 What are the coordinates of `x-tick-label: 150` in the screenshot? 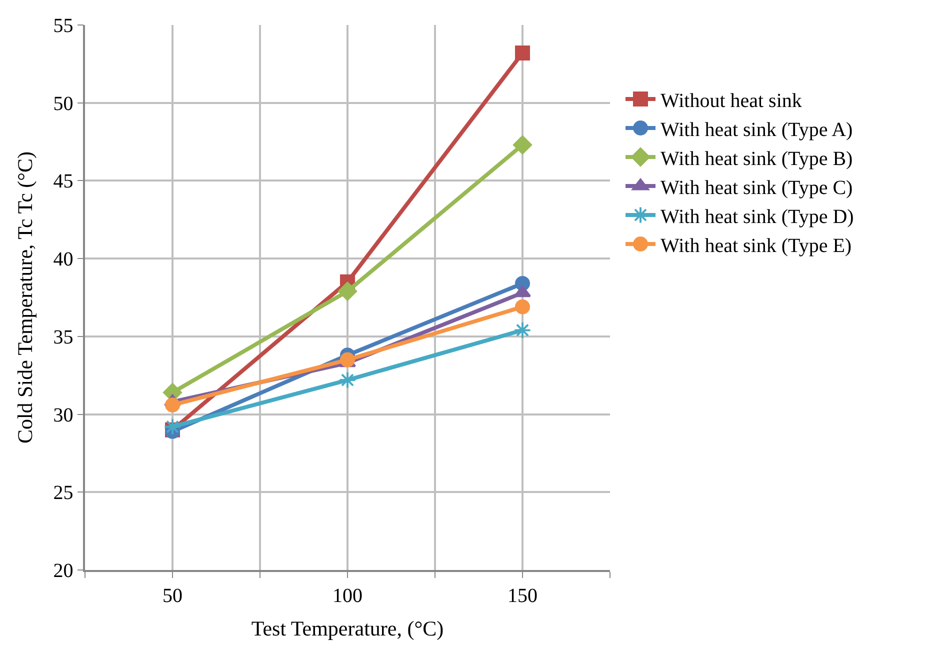 It's located at (523, 595).